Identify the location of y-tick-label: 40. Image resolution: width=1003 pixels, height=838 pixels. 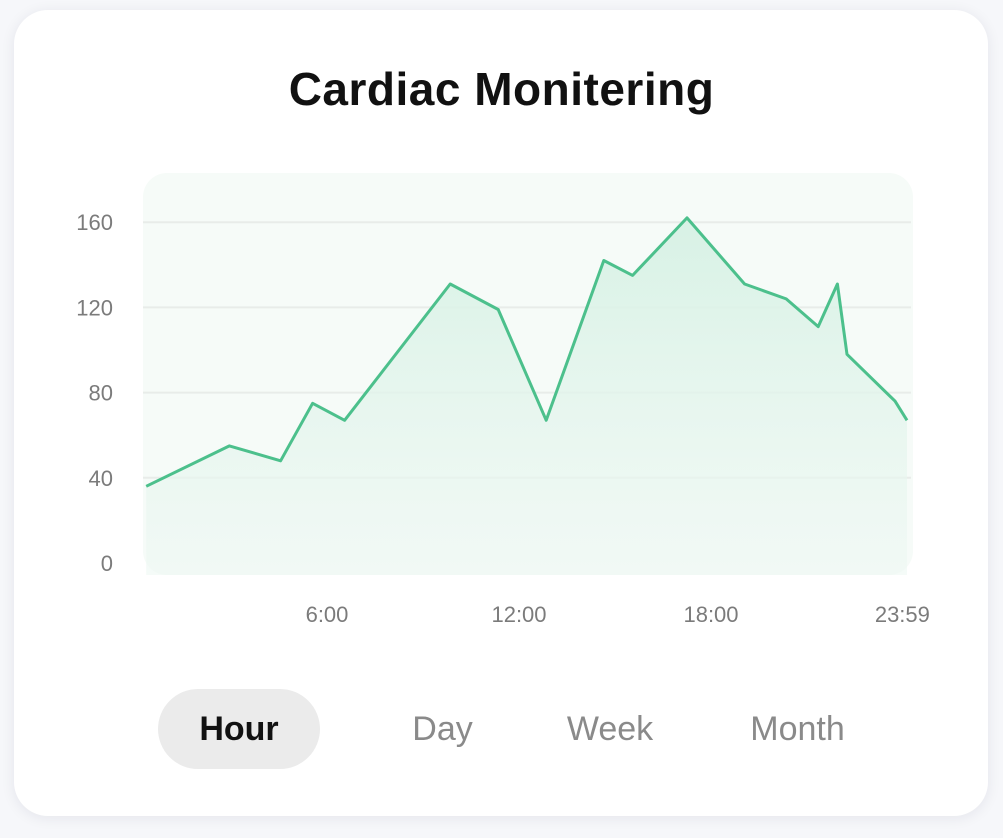
(101, 478).